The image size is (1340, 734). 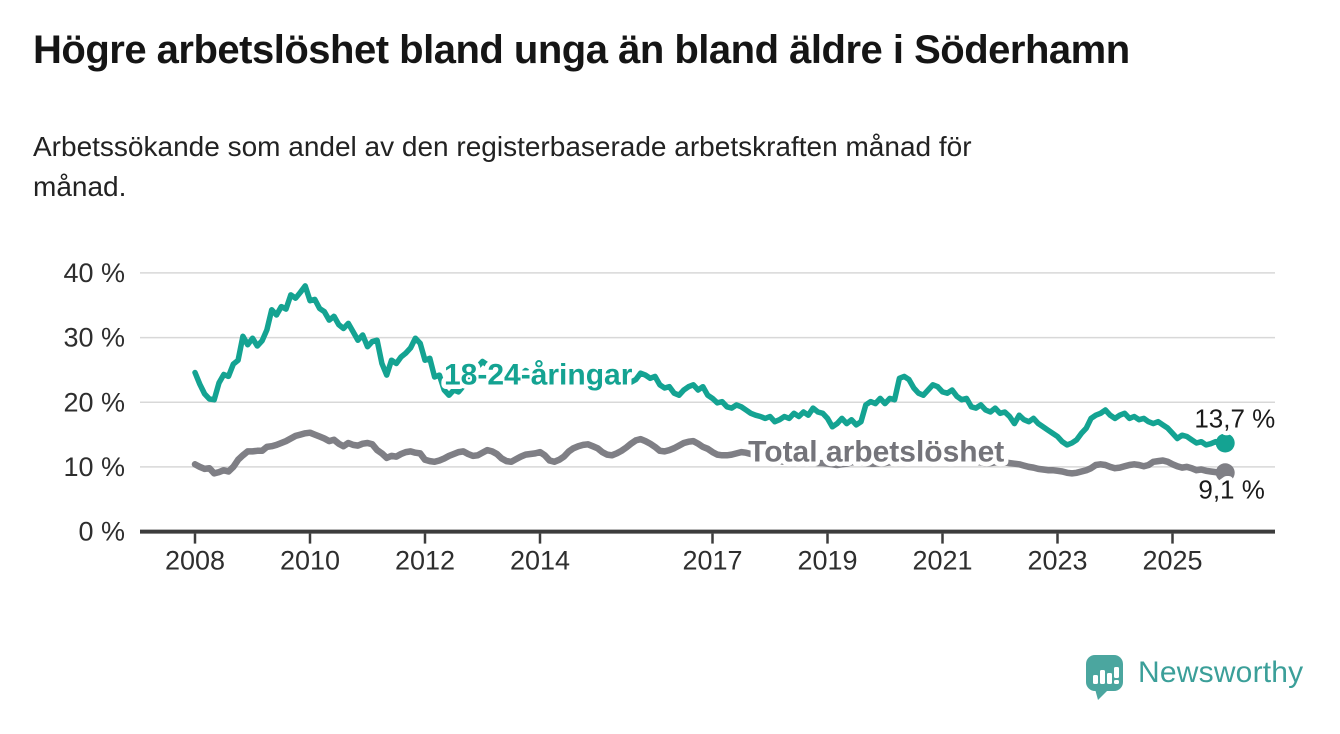 What do you see at coordinates (1234, 418) in the screenshot?
I see `annotation-value-young: 13,7 %` at bounding box center [1234, 418].